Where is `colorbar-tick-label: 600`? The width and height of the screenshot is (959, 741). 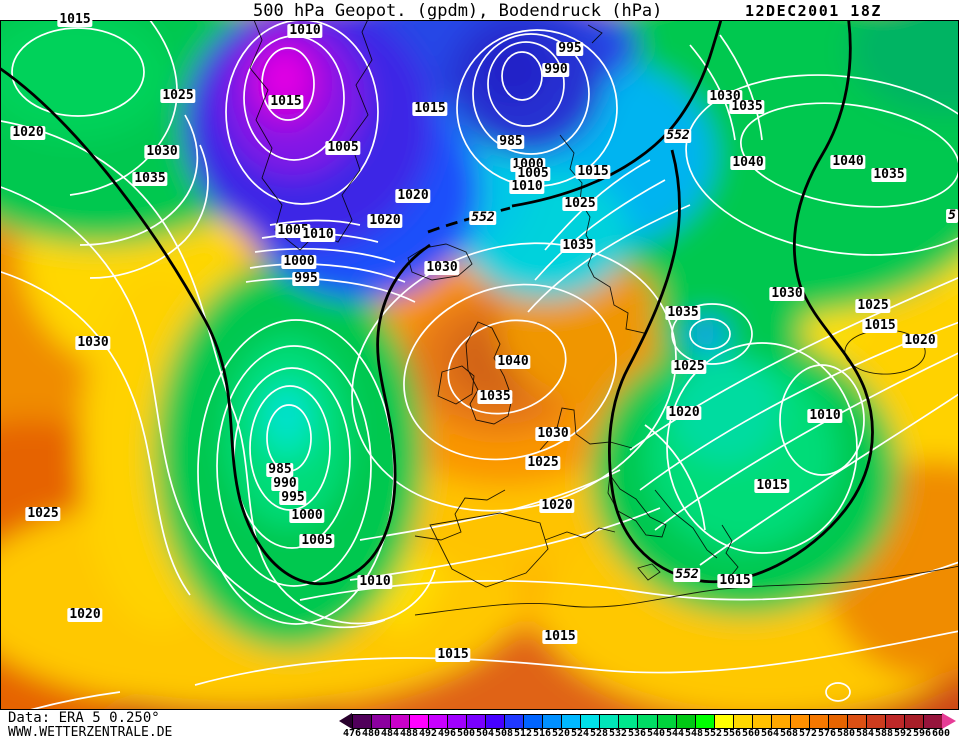
colorbar-tick-label: 600 is located at coordinates (941, 733).